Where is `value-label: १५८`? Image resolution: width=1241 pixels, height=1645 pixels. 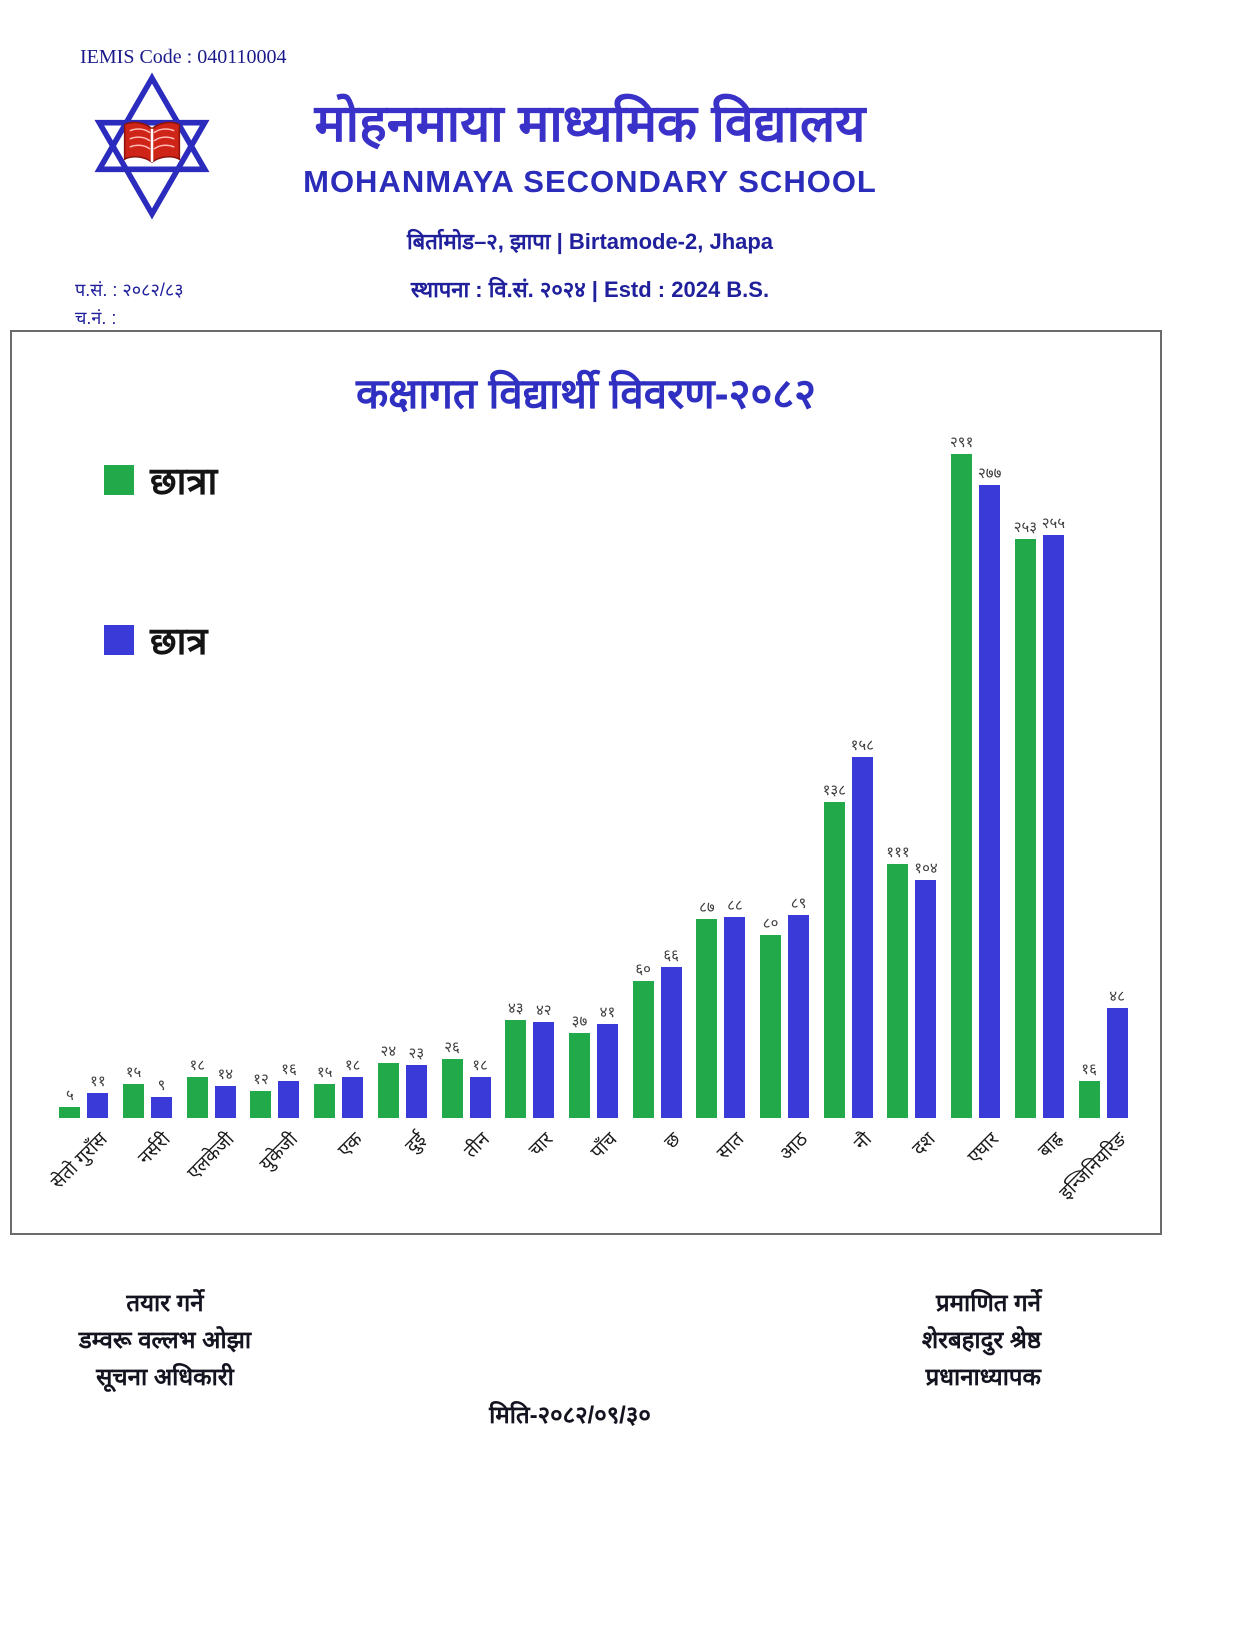 value-label: १५८ is located at coordinates (862, 745).